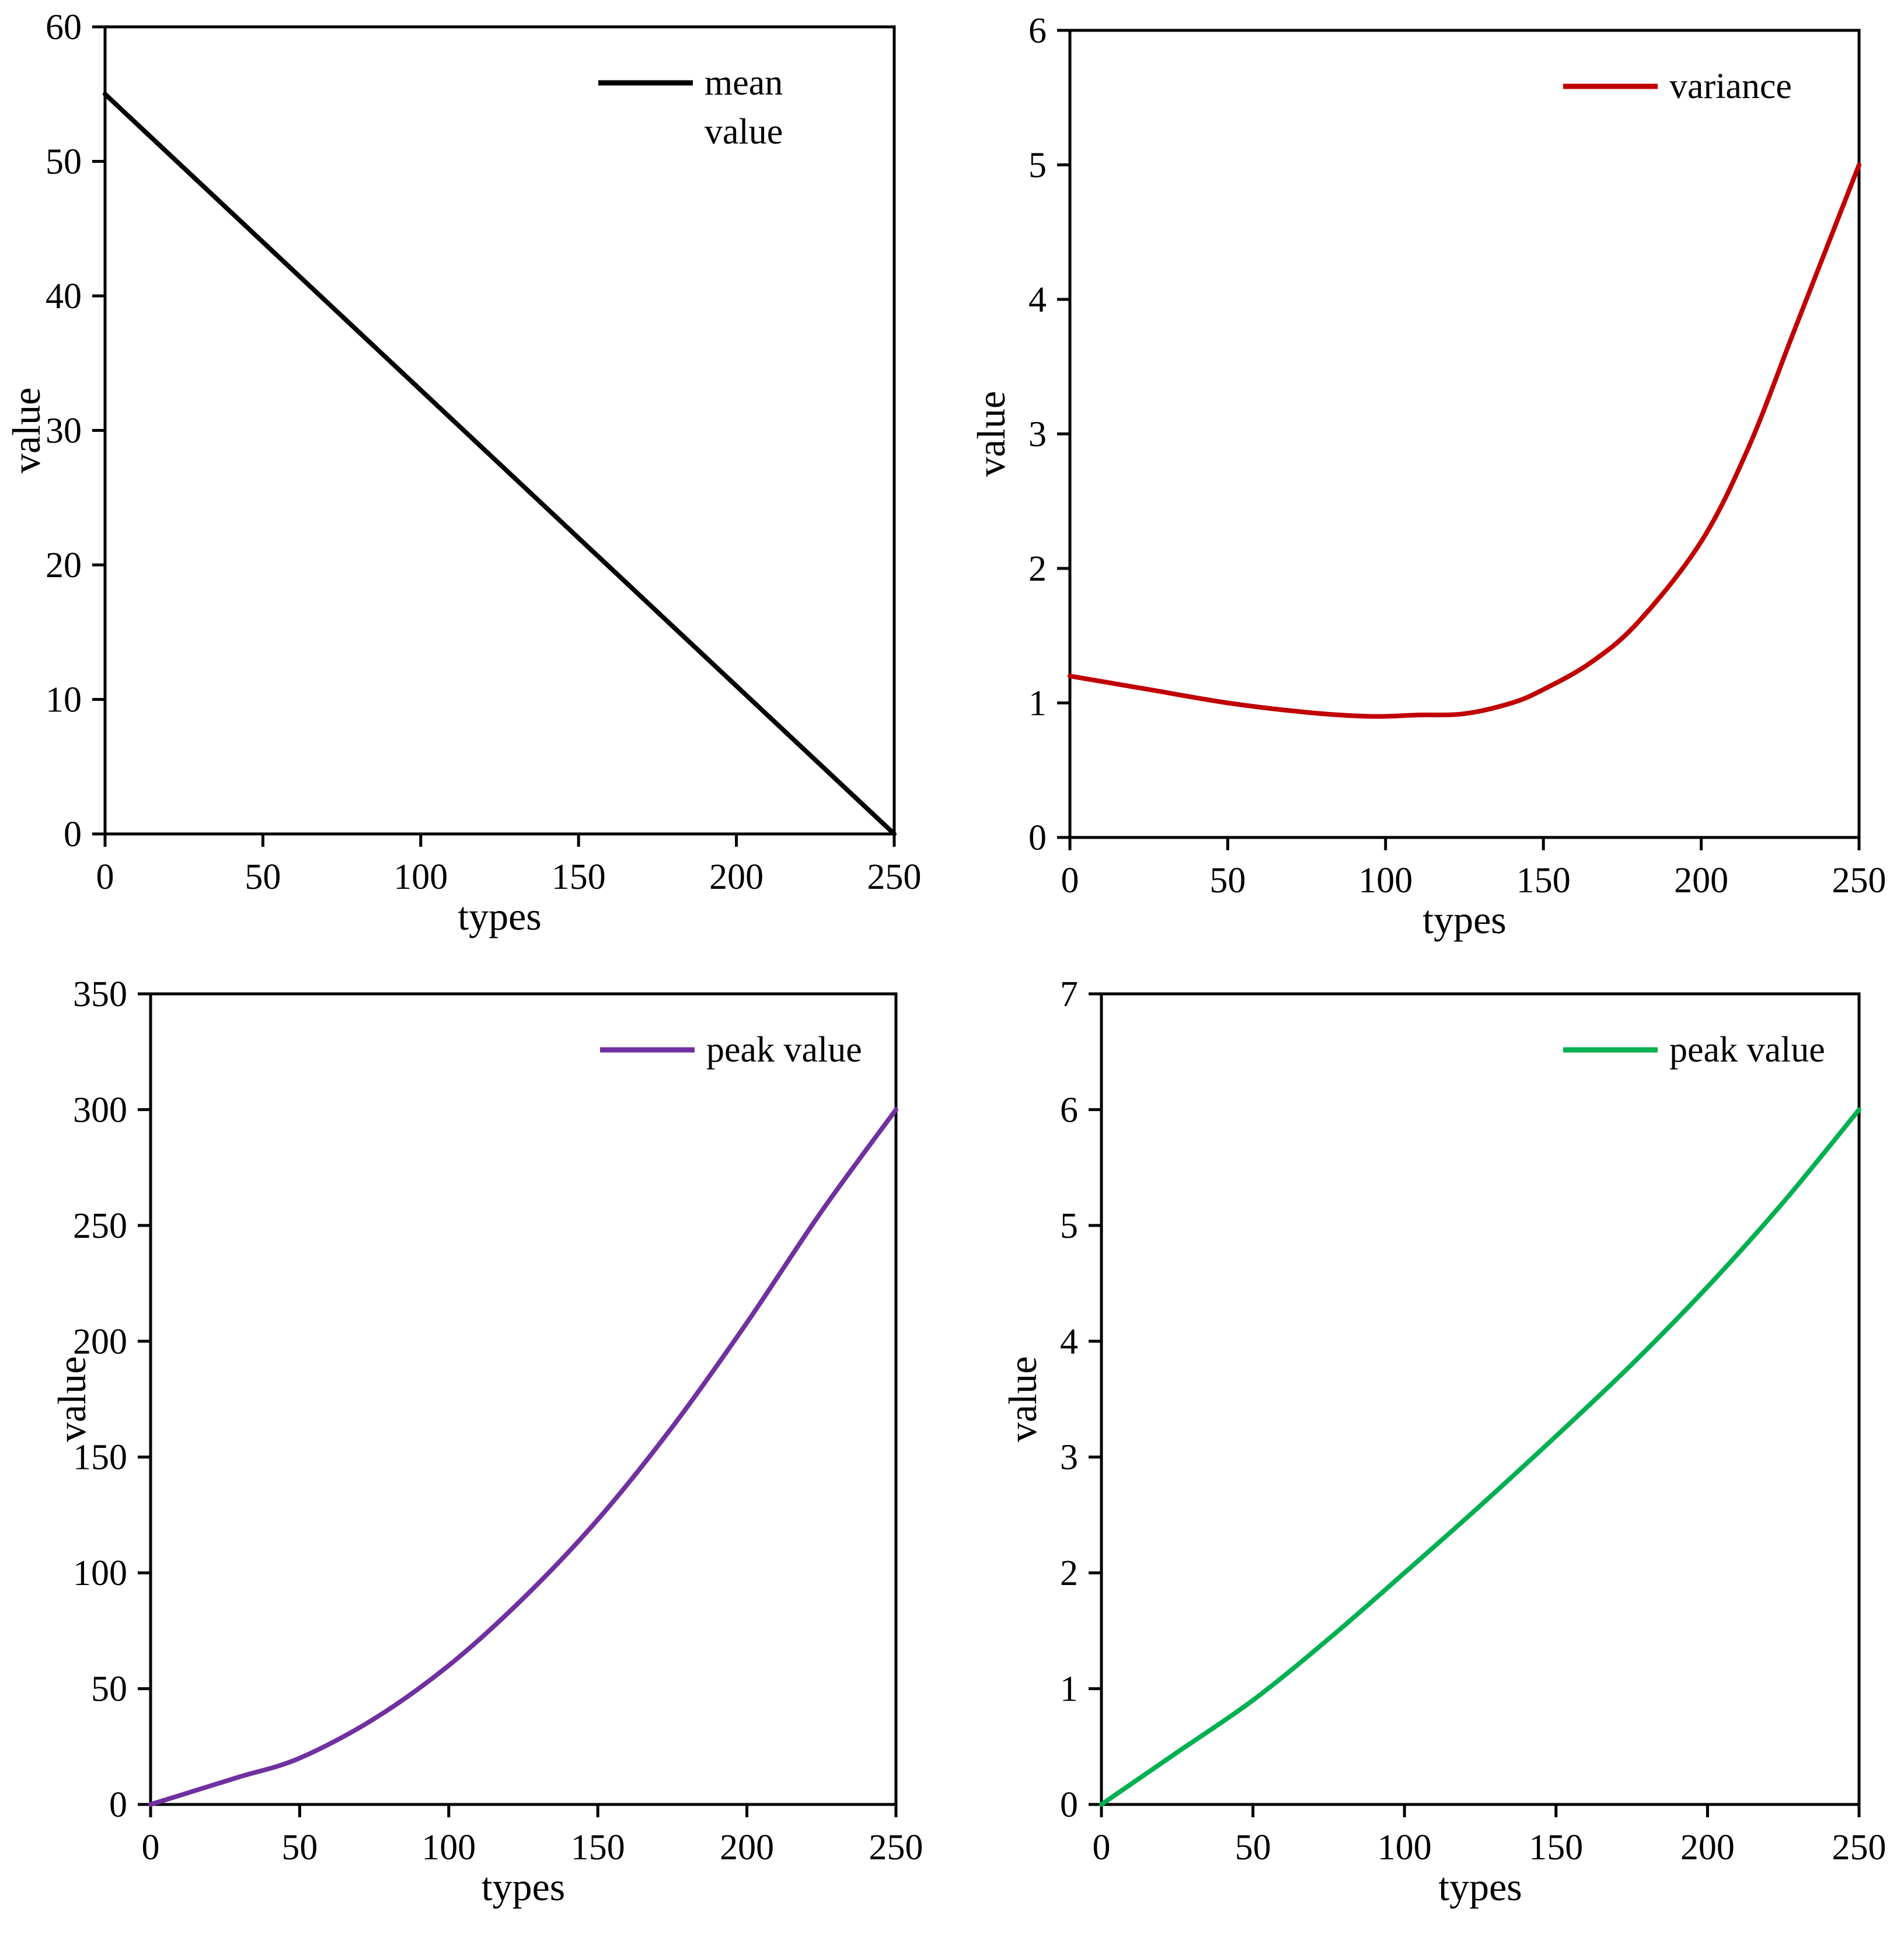 This screenshot has width=1904, height=1934. Describe the element at coordinates (100, 1110) in the screenshot. I see `y-tick-label: 300` at that location.